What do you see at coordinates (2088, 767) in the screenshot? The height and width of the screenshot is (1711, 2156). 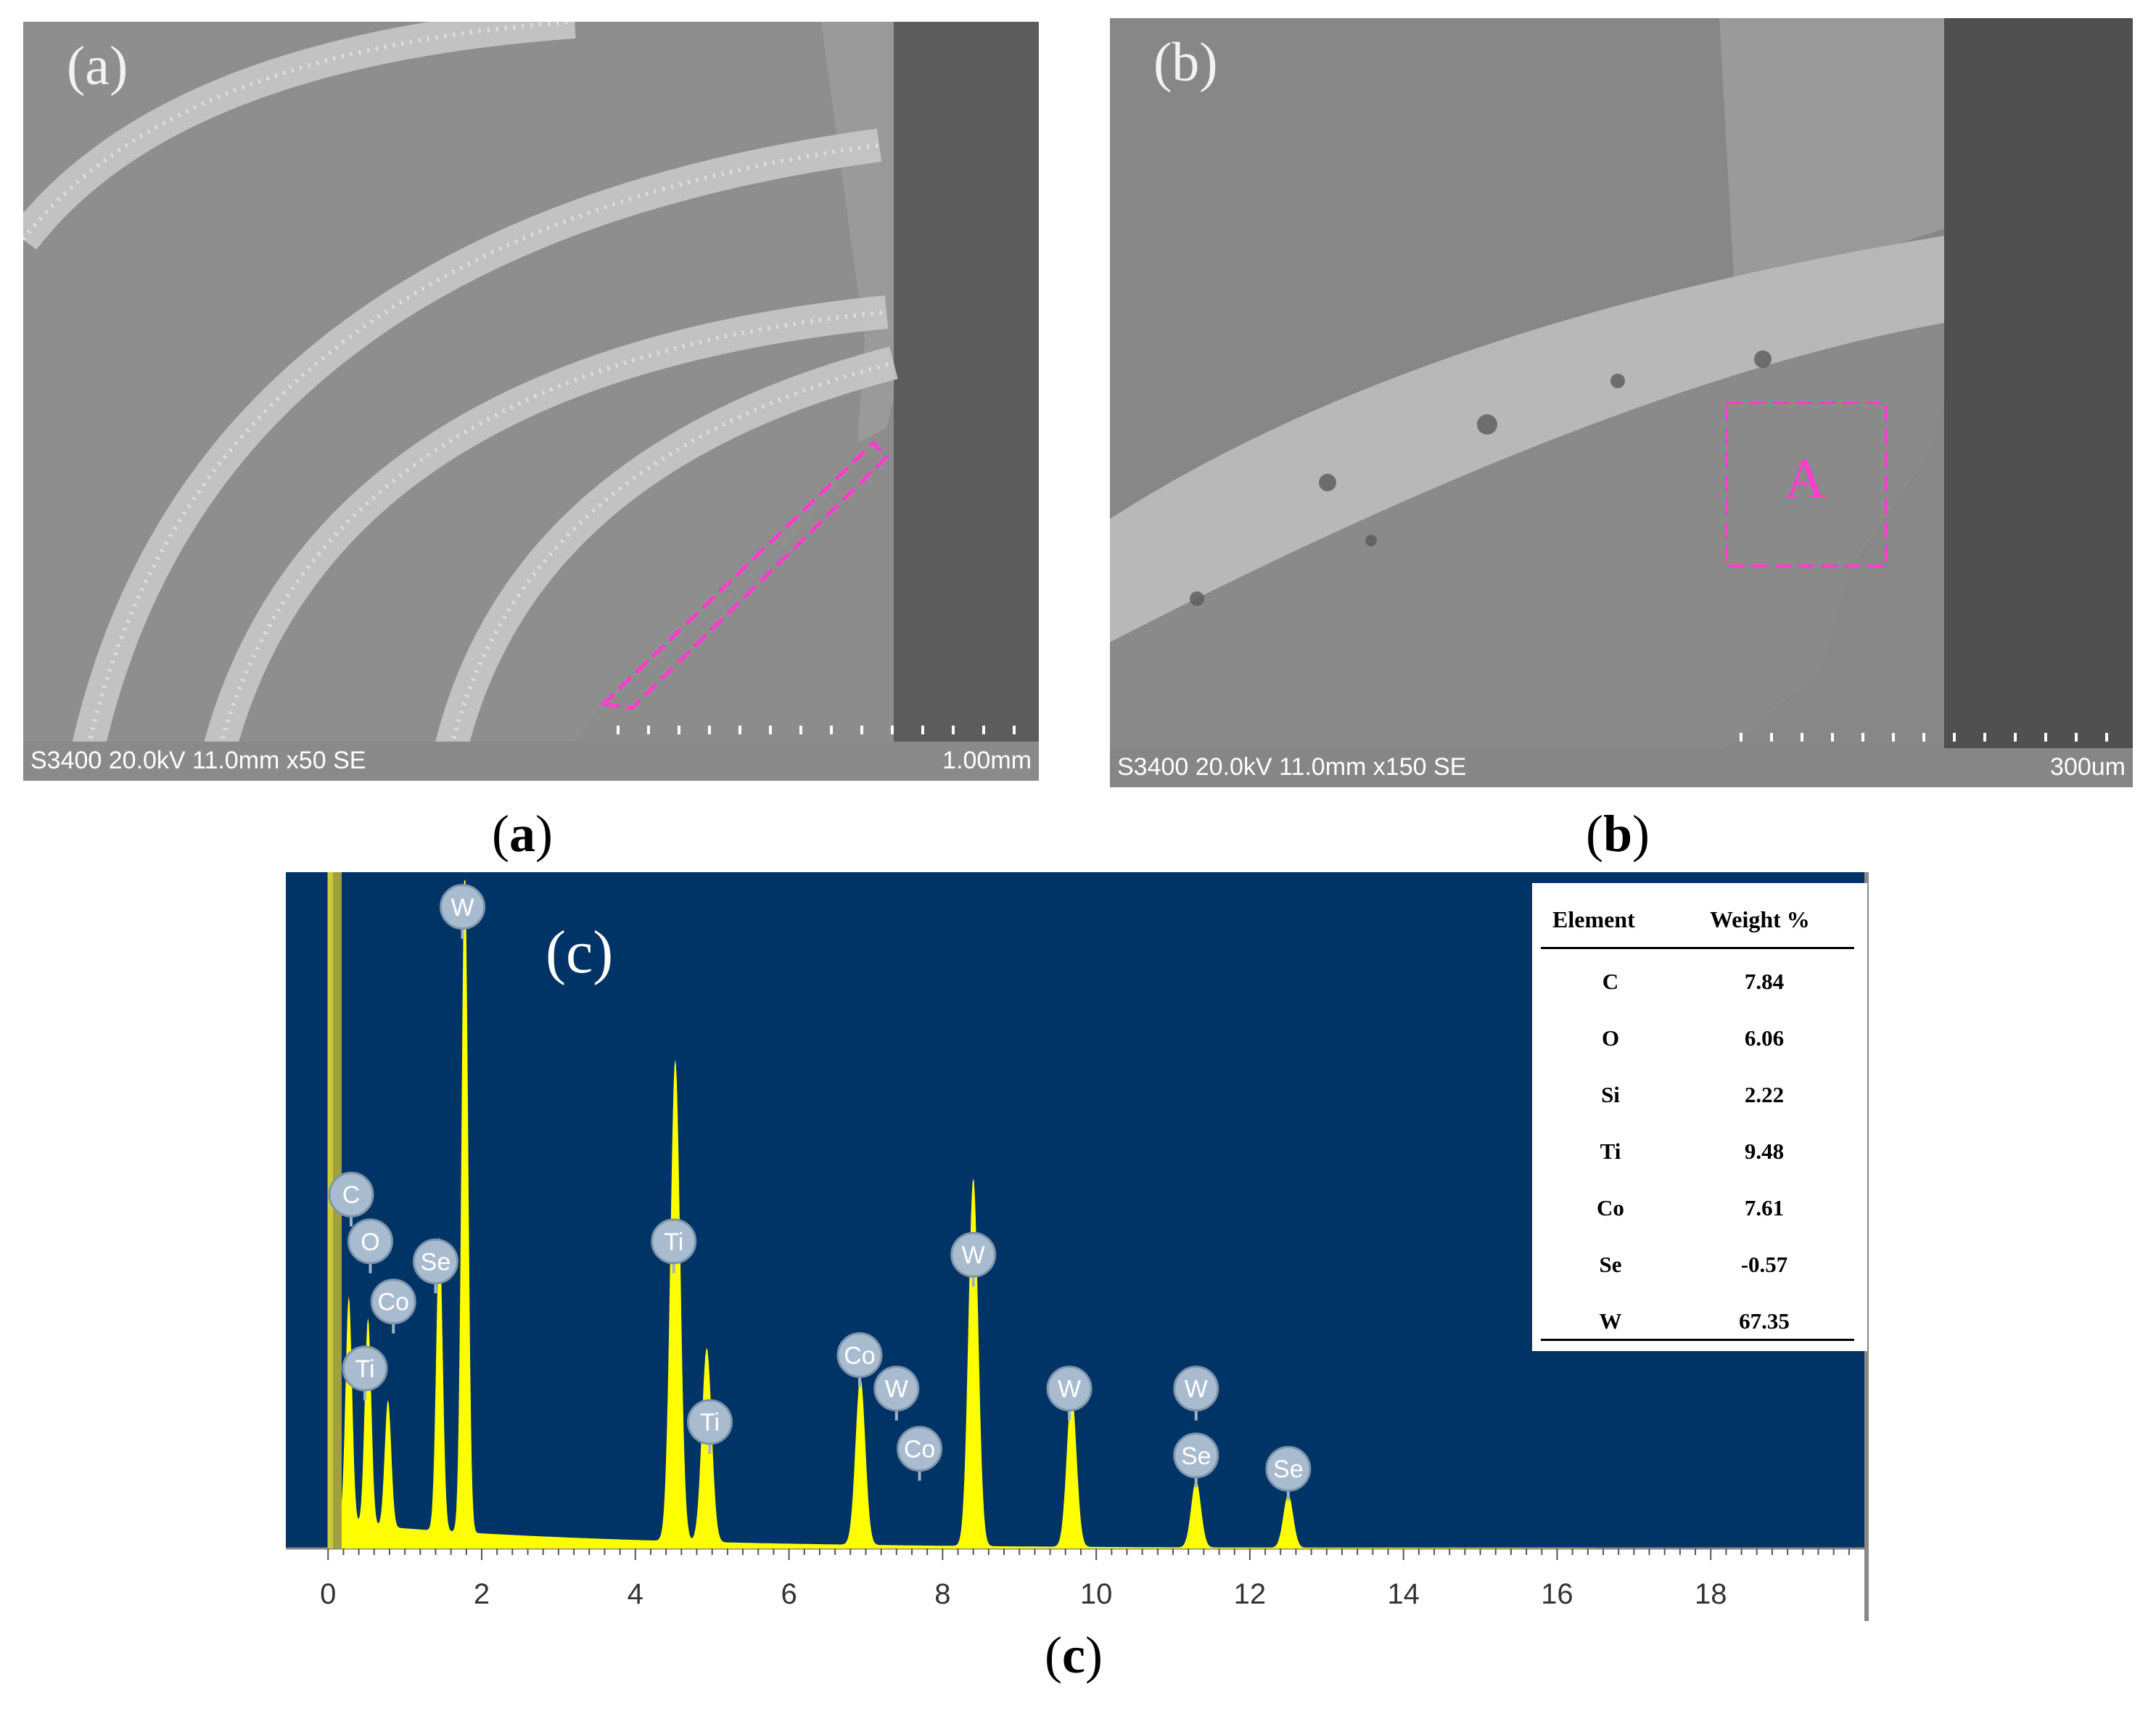 I see `scale-label-b: 300um` at bounding box center [2088, 767].